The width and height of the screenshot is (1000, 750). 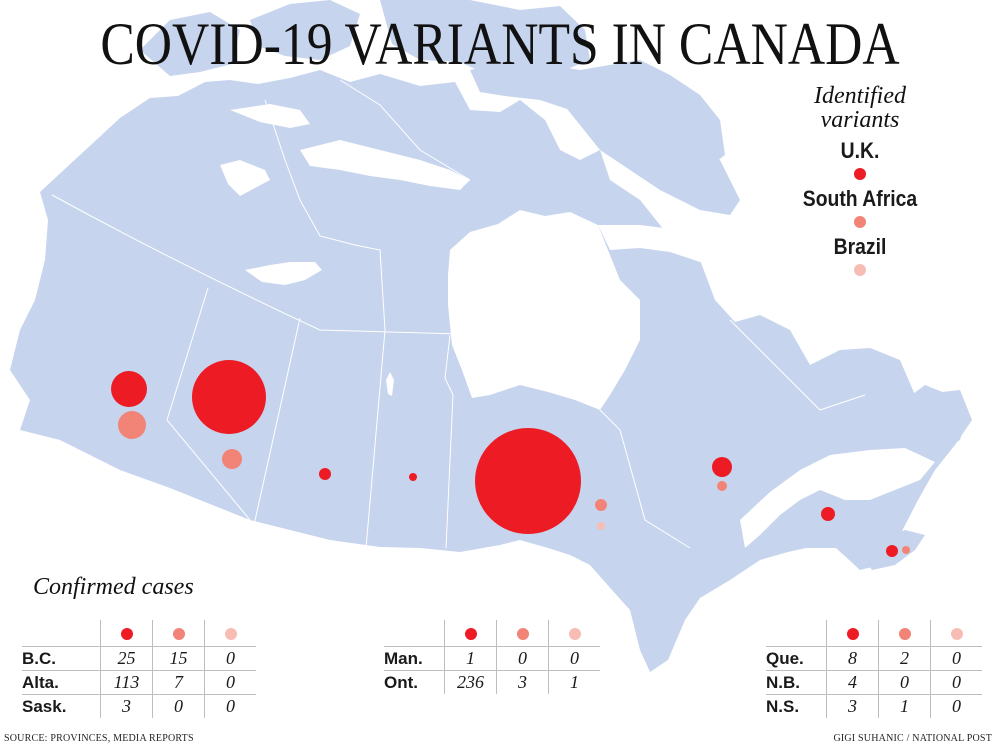 What do you see at coordinates (860, 96) in the screenshot?
I see `legend-heading-line1: Identified` at bounding box center [860, 96].